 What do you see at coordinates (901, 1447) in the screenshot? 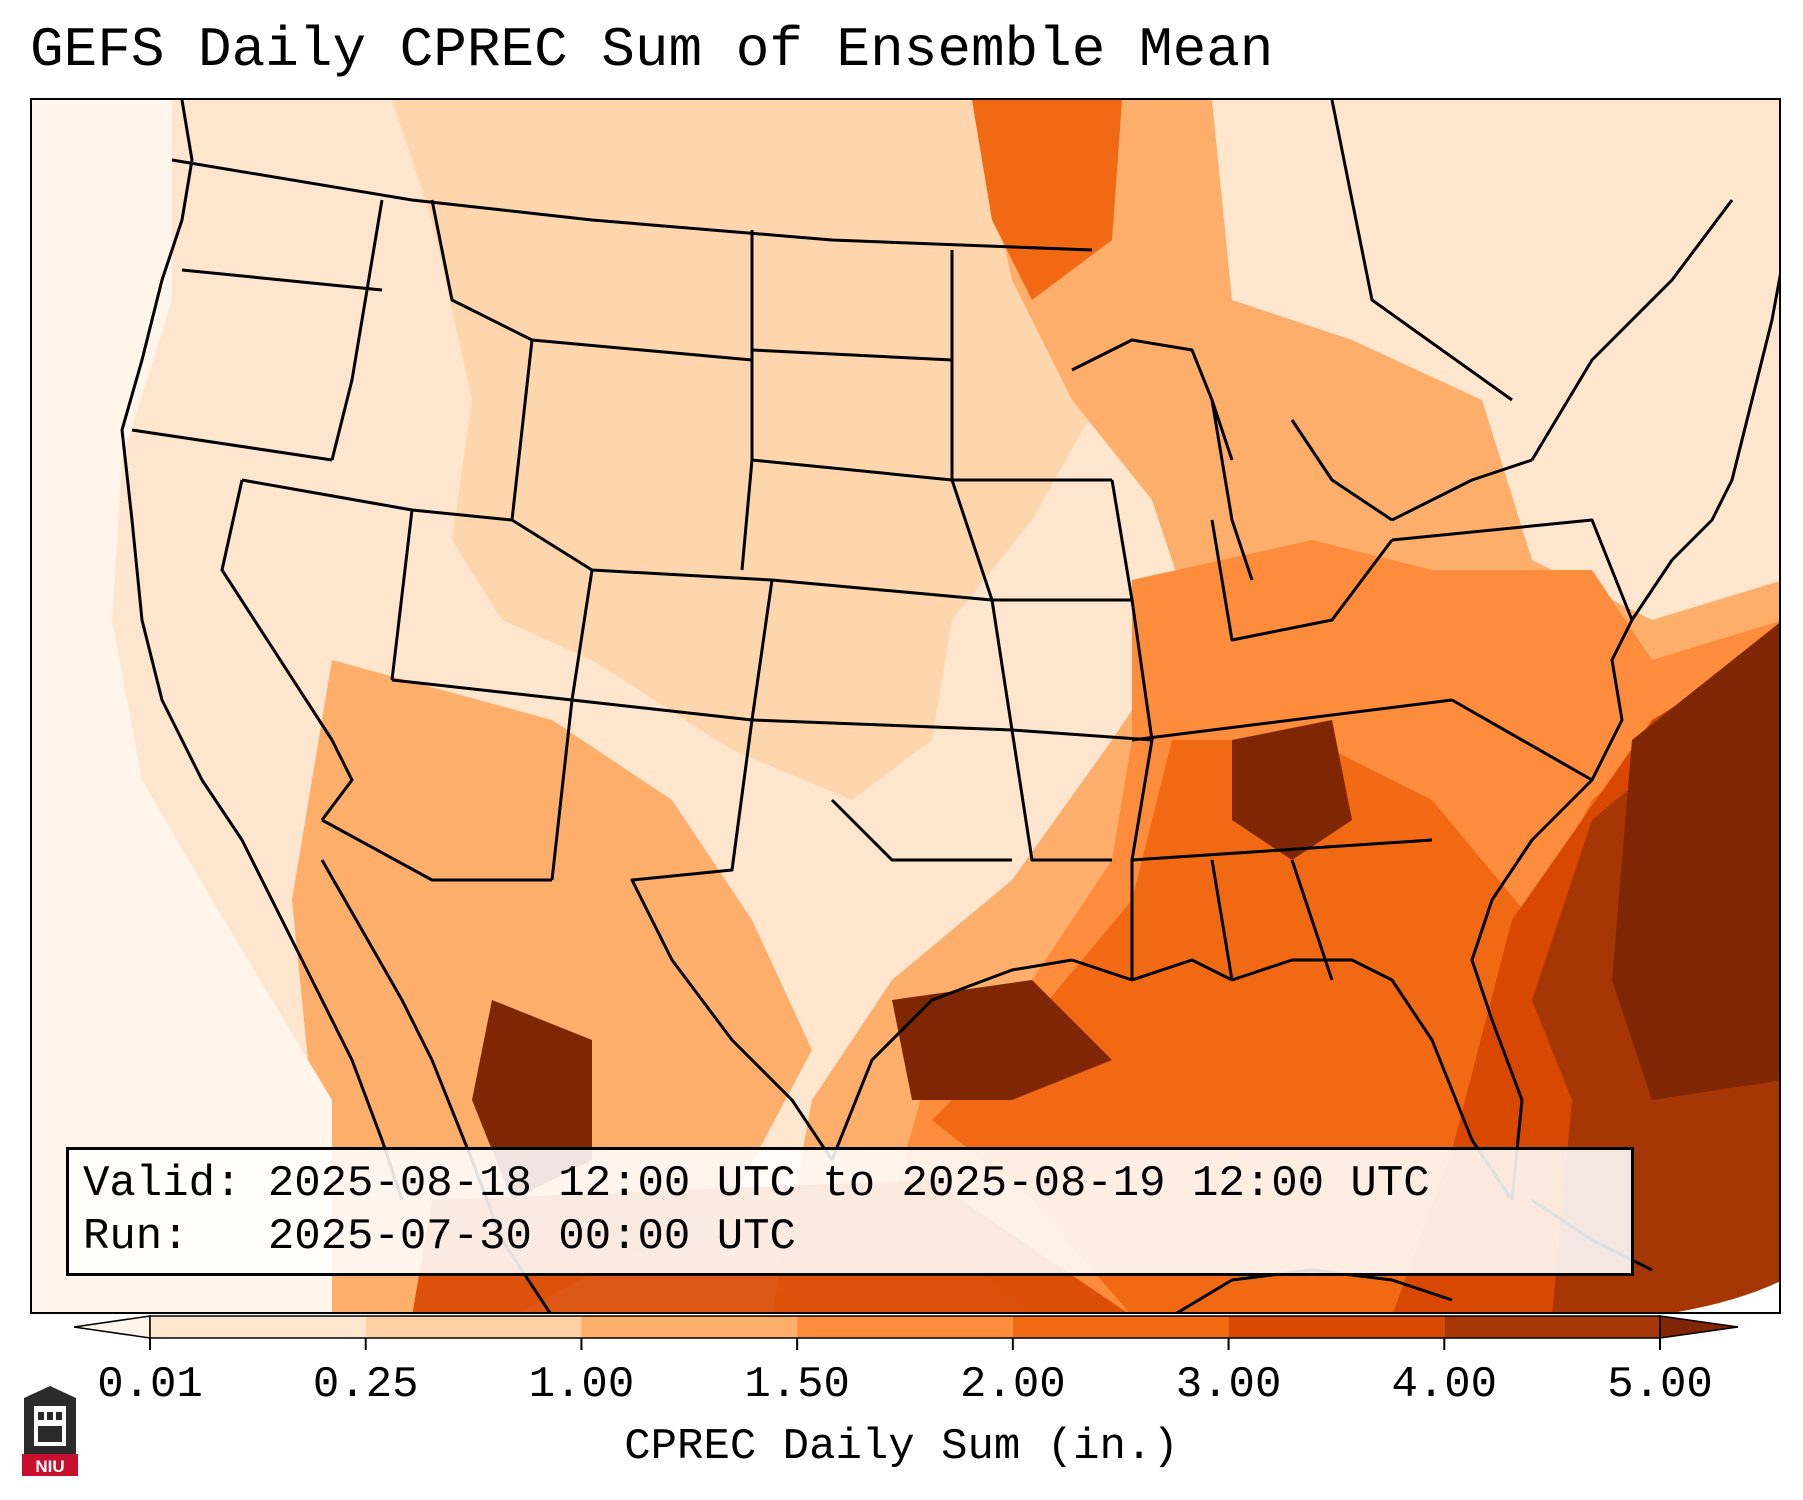
I see `colorbar-label: CPREC Daily Sum (in.)` at bounding box center [901, 1447].